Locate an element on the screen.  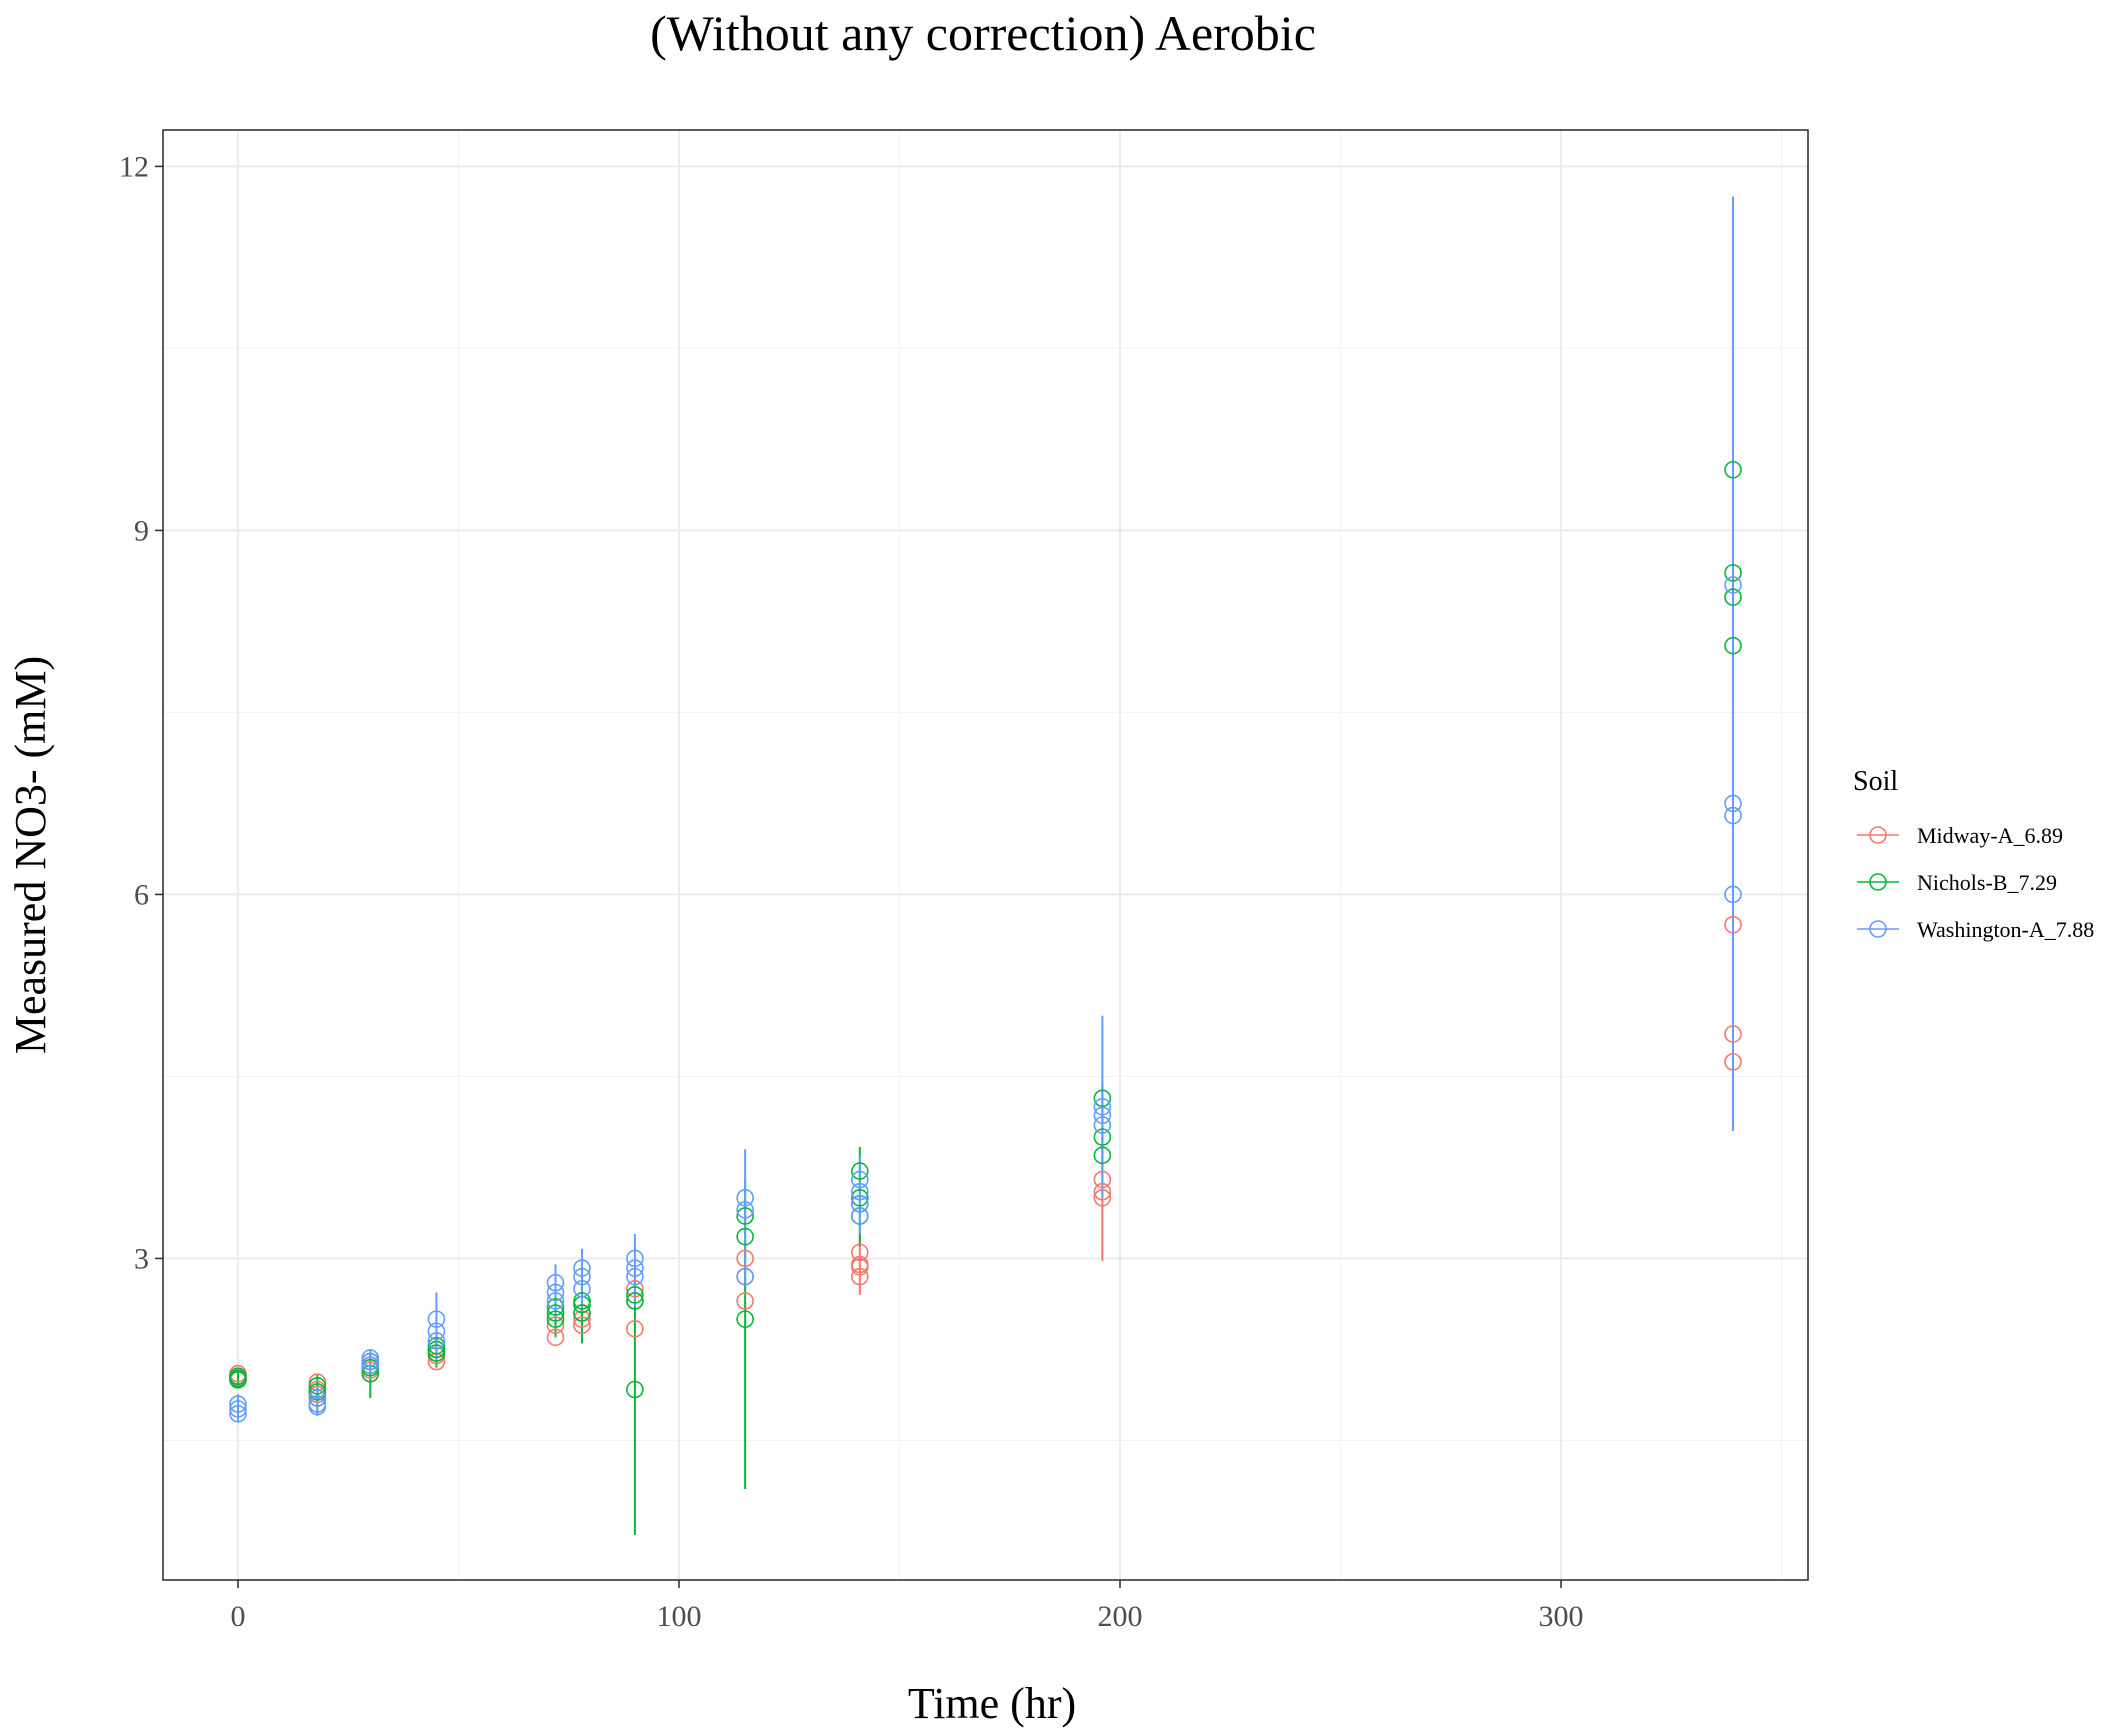
y-tick-label: 12 is located at coordinates (134, 166).